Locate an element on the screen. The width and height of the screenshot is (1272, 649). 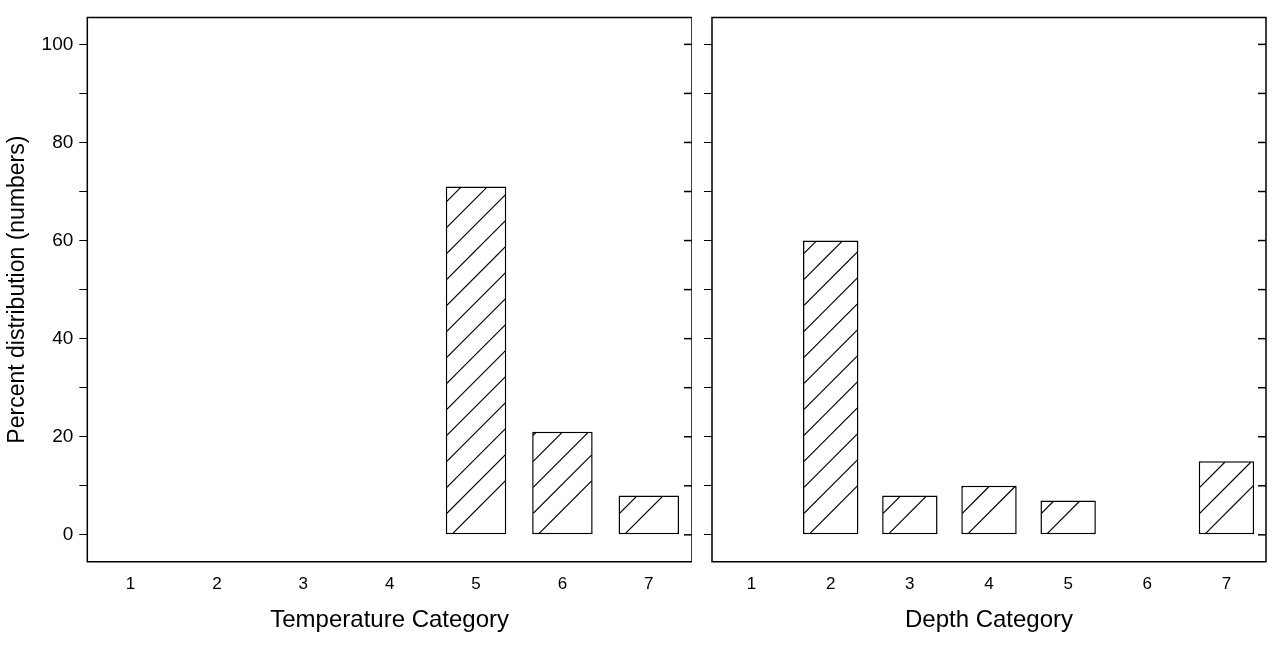
y-tick-label: 40 is located at coordinates (63, 337).